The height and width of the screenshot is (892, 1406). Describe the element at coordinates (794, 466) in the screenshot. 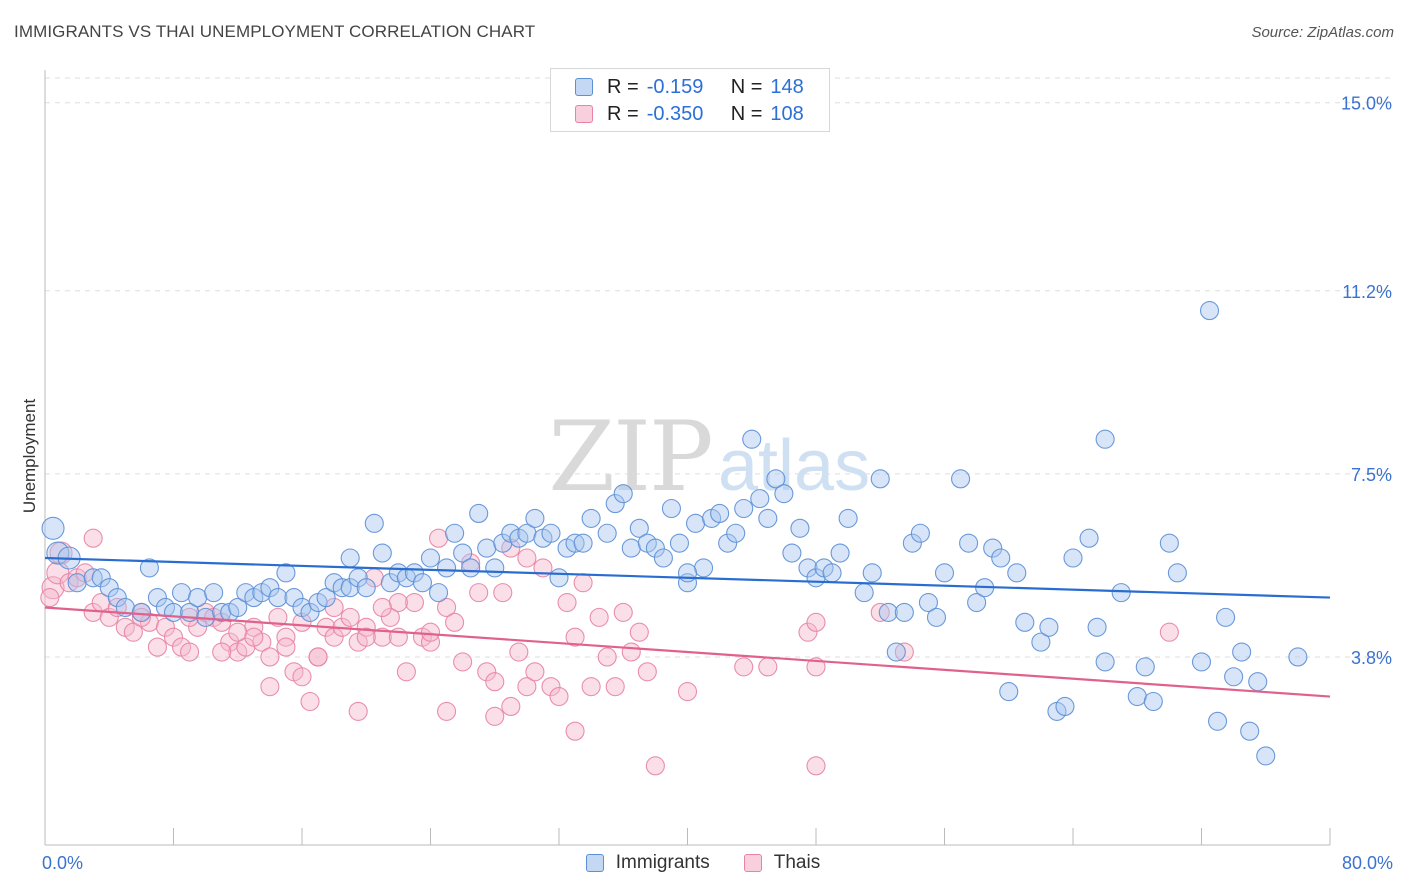

I see `watermark-atlas: atlas` at that location.